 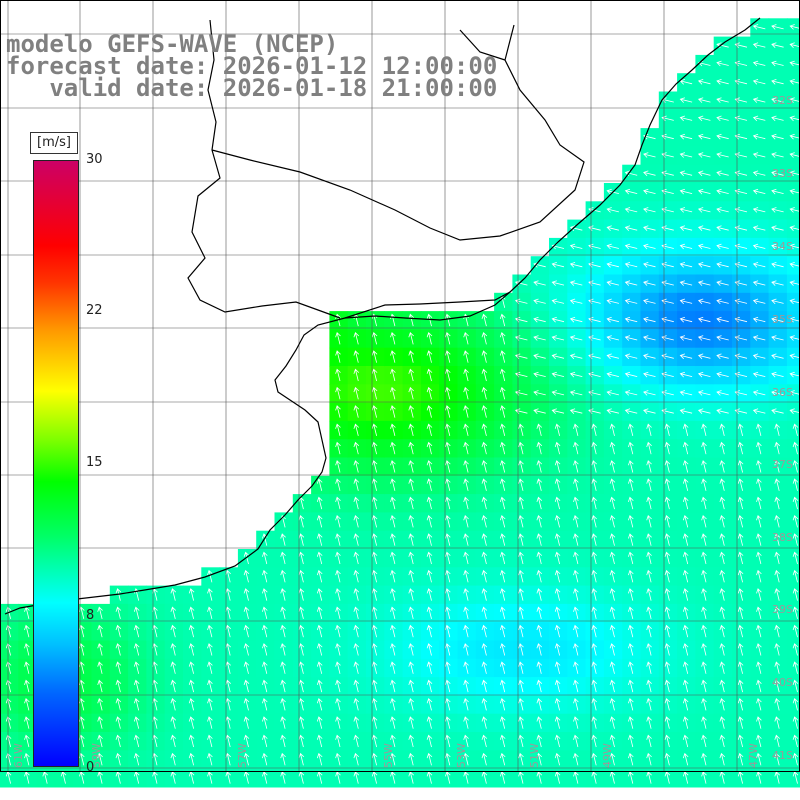 I want to click on longitude-label: 53W, so click(x=461, y=755).